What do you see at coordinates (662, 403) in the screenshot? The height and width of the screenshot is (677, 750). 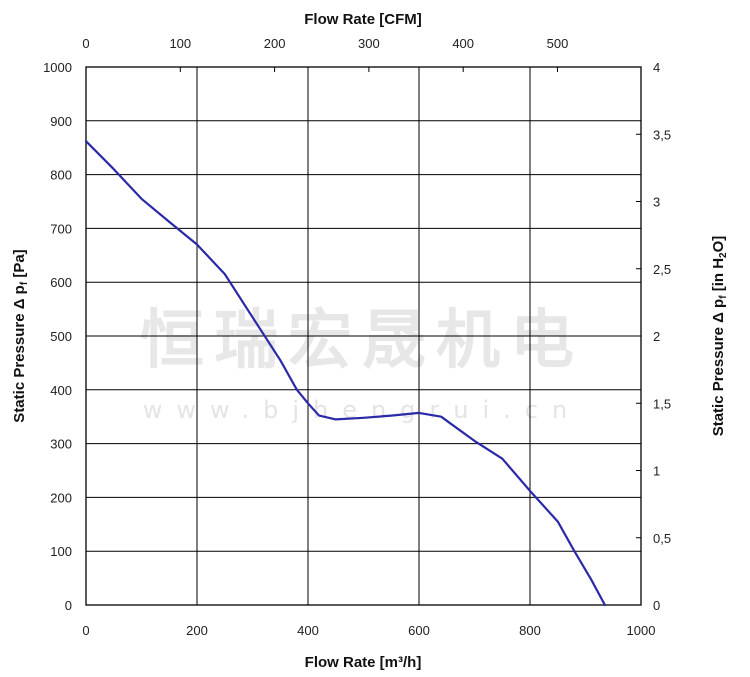 I see `y-right-tick-label: 1,5` at bounding box center [662, 403].